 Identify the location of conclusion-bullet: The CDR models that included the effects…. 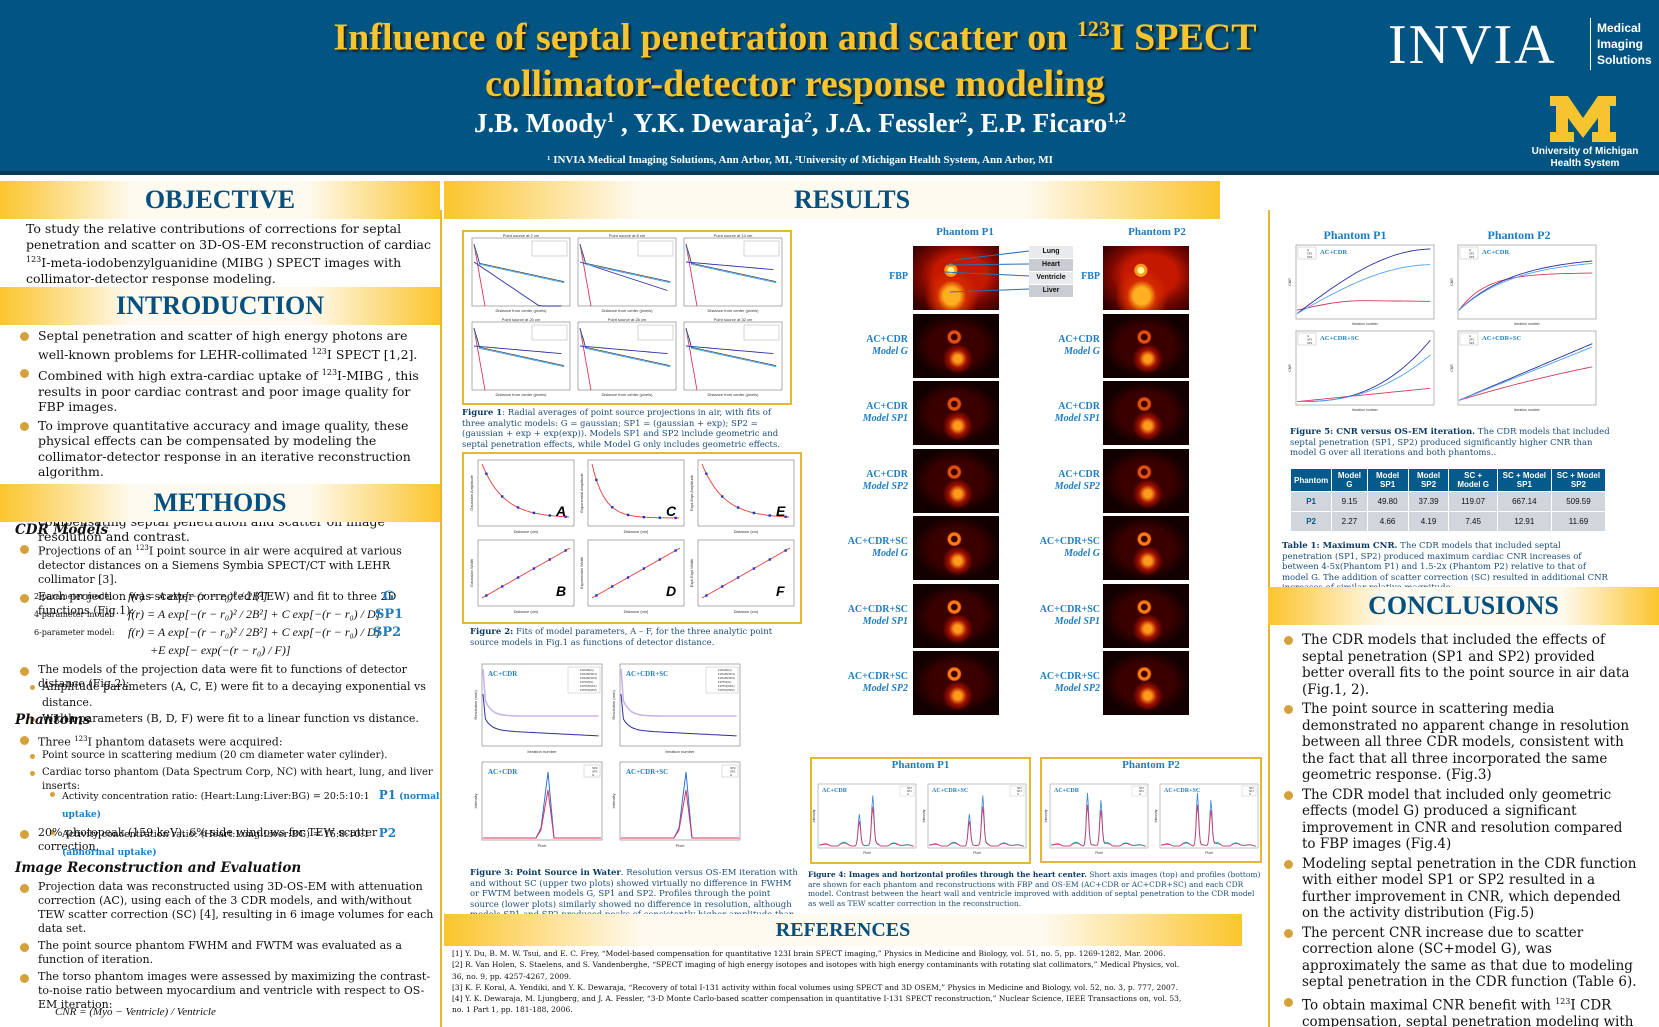
(1458, 665).